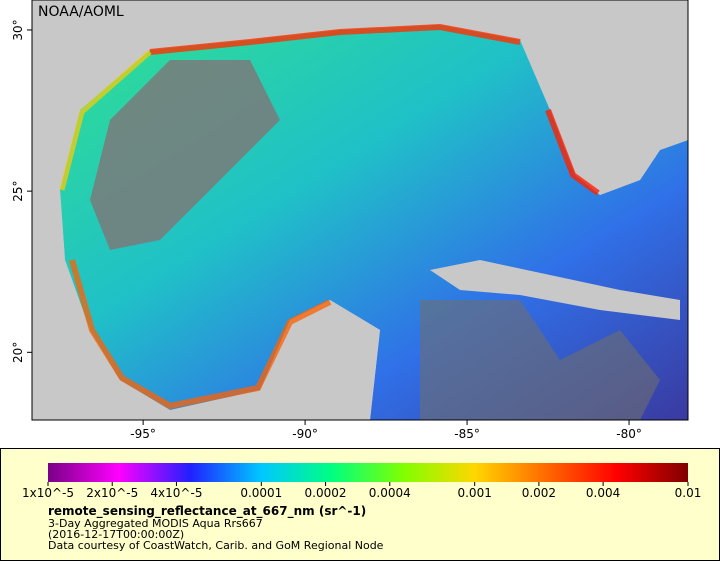 The width and height of the screenshot is (720, 565). Describe the element at coordinates (81, 12) in the screenshot. I see `watermark: NOAA/AOML` at that location.